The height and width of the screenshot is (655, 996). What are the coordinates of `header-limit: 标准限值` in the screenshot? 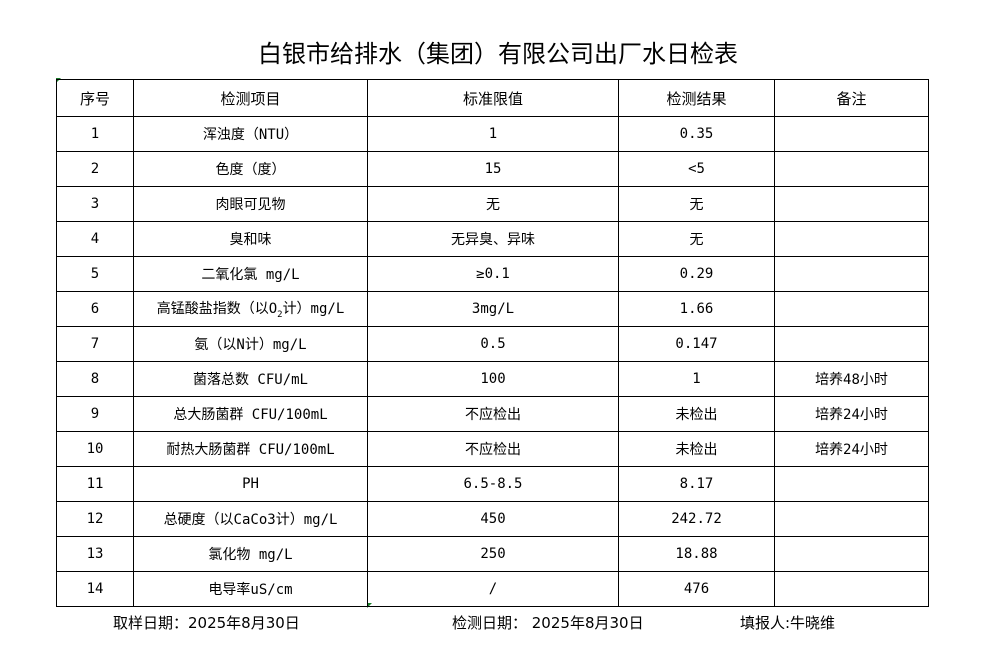 It's located at (493, 98).